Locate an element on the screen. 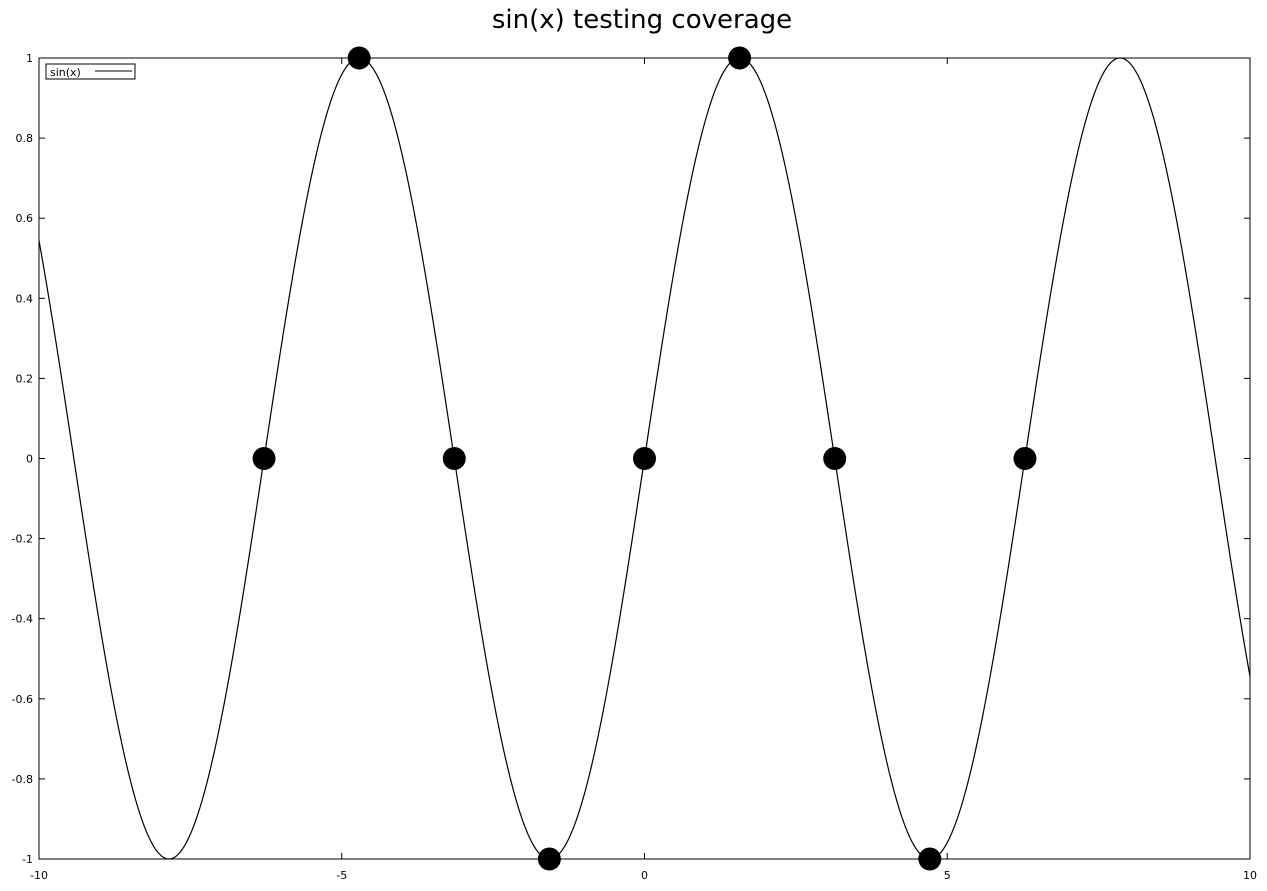 The image size is (1267, 891). y-tick-label: -0.4 is located at coordinates (22, 619).